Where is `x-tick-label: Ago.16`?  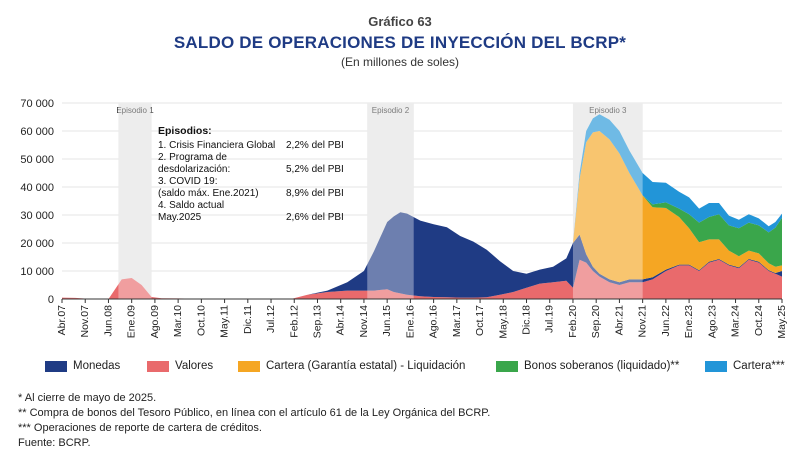 x-tick-label: Ago.16 is located at coordinates (434, 321).